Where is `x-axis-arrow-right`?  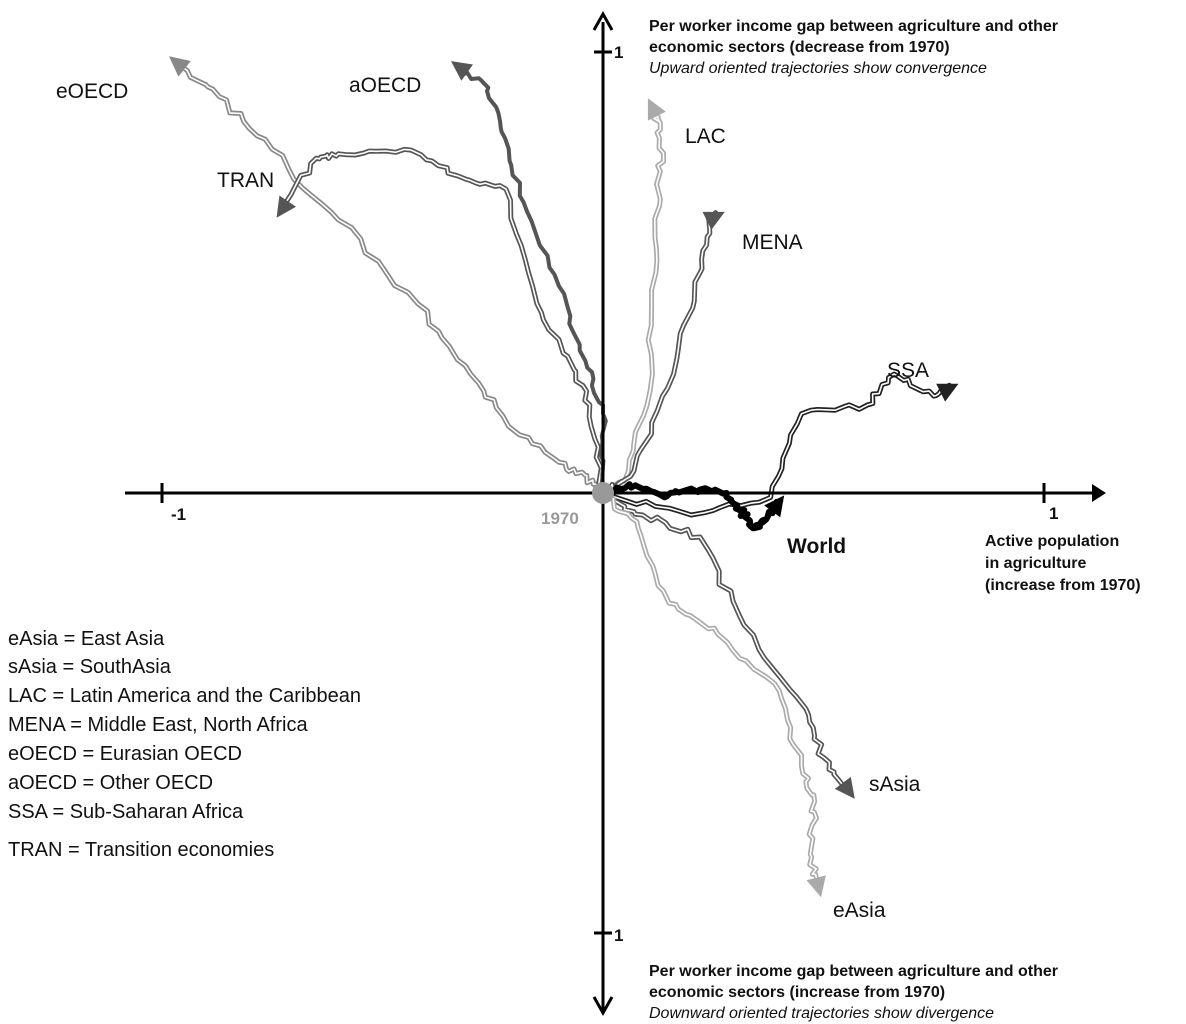
x-axis-arrow-right is located at coordinates (1099, 493).